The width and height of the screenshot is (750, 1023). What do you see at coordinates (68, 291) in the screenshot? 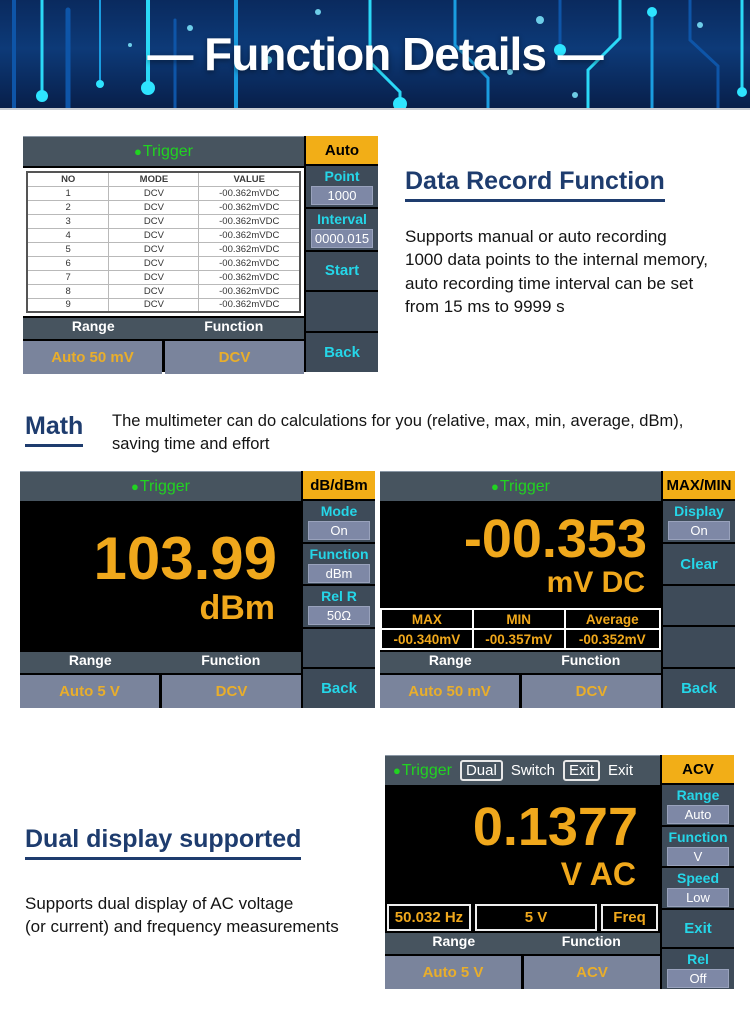
I see `table-cell: 8` at bounding box center [68, 291].